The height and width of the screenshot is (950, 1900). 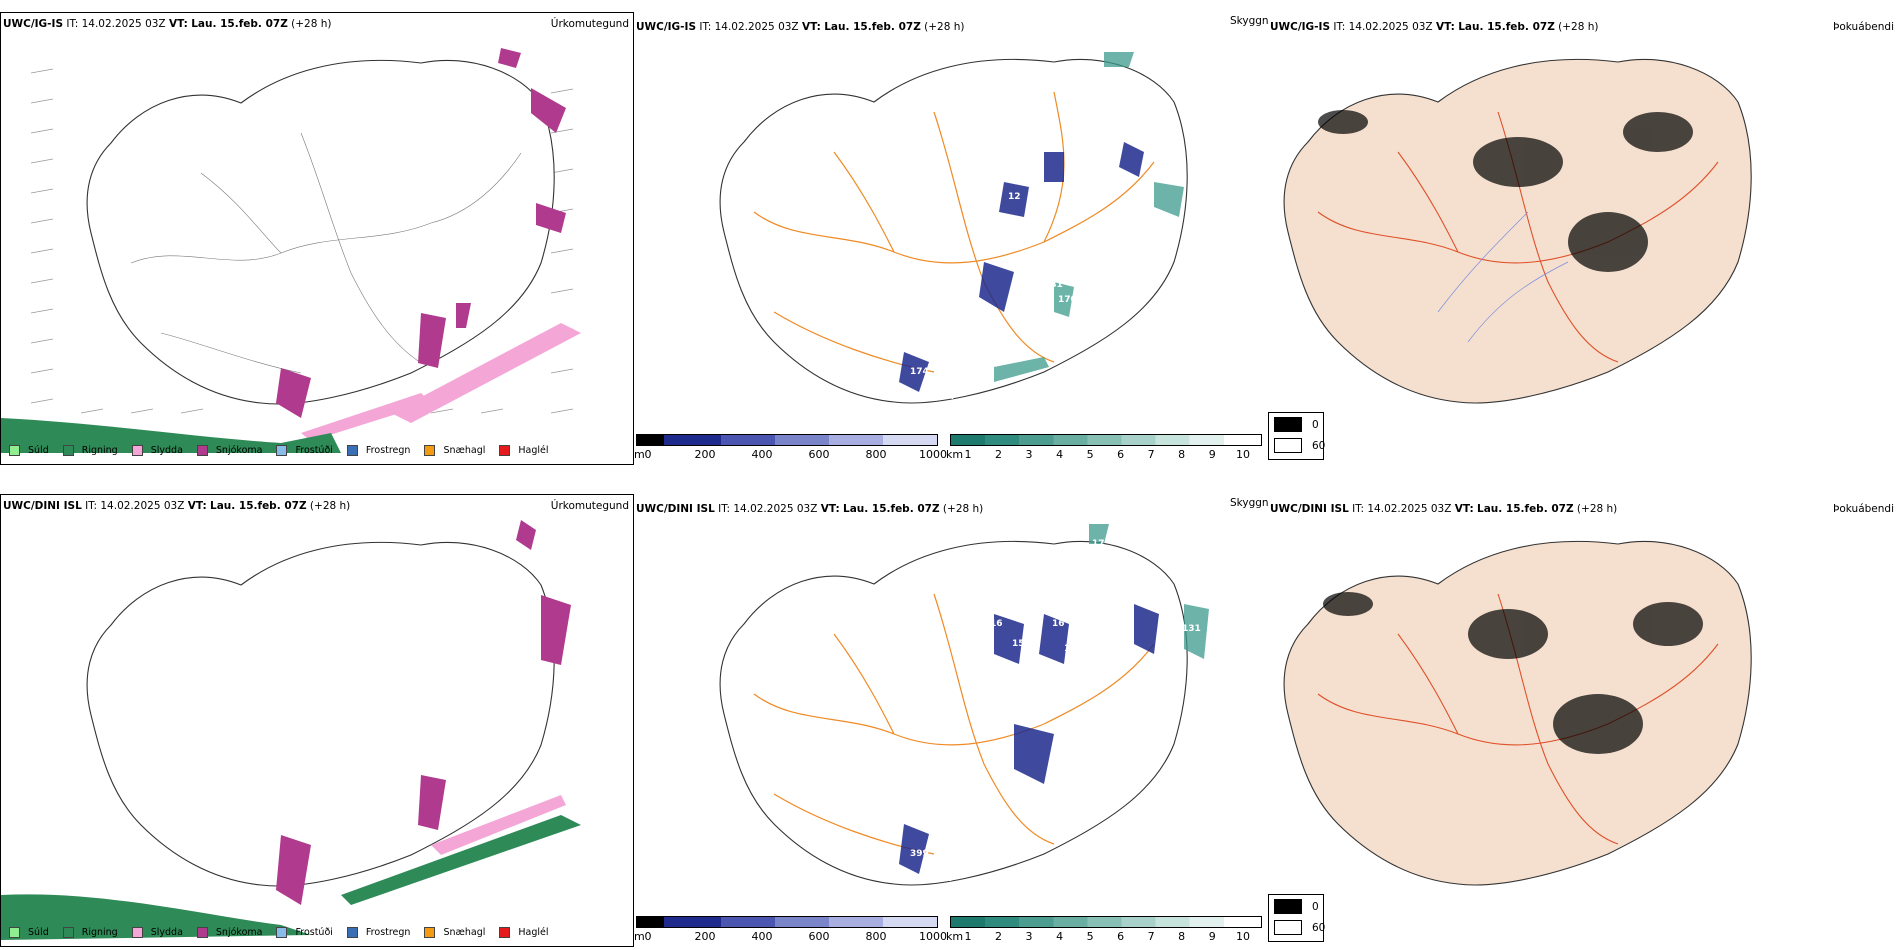 What do you see at coordinates (378, 450) in the screenshot?
I see `legend-item: Frostregn` at bounding box center [378, 450].